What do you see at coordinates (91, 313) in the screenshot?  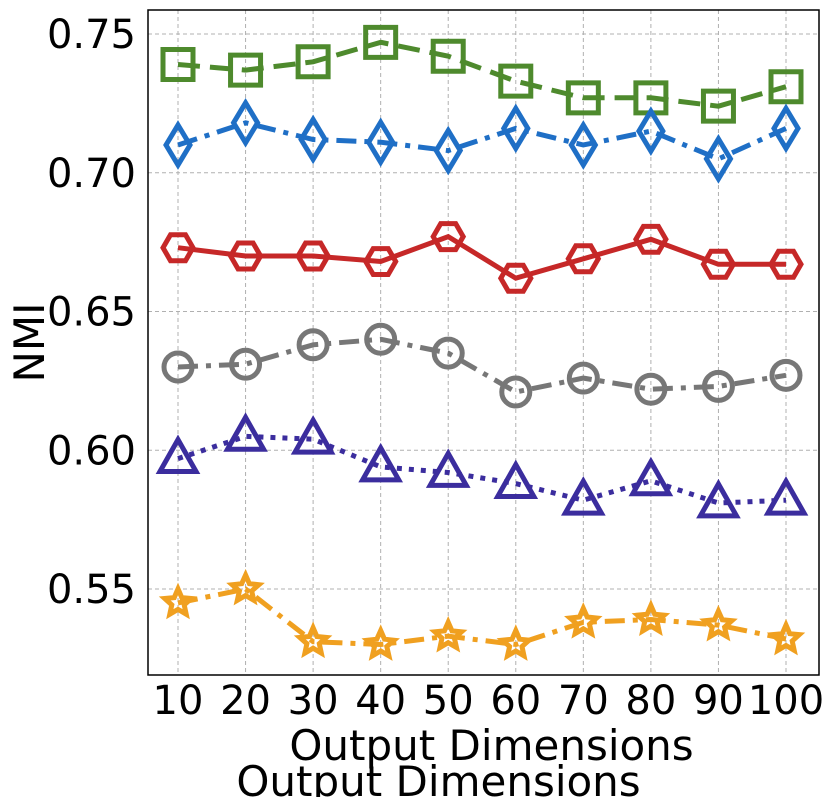 I see `y-tick-label: 0.65` at bounding box center [91, 313].